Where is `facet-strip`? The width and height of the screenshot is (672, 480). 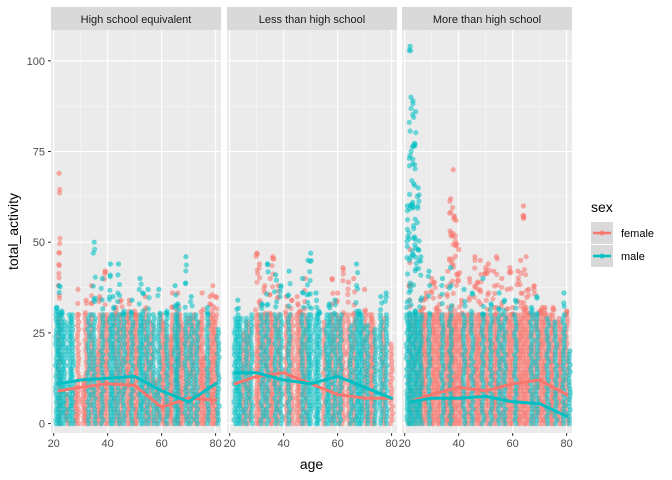
facet-strip is located at coordinates (487, 18).